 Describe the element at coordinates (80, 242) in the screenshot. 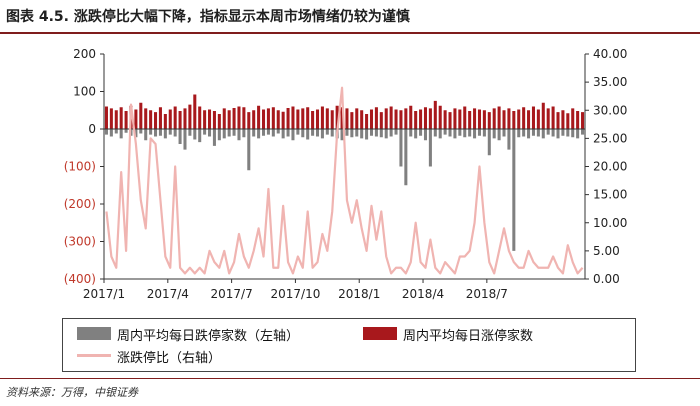

I see `left-axis-tick-label: (300)` at that location.